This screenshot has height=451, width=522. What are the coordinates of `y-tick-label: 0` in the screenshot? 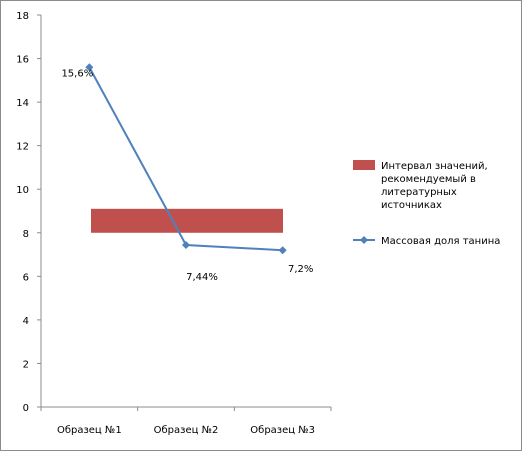 It's located at (26, 408).